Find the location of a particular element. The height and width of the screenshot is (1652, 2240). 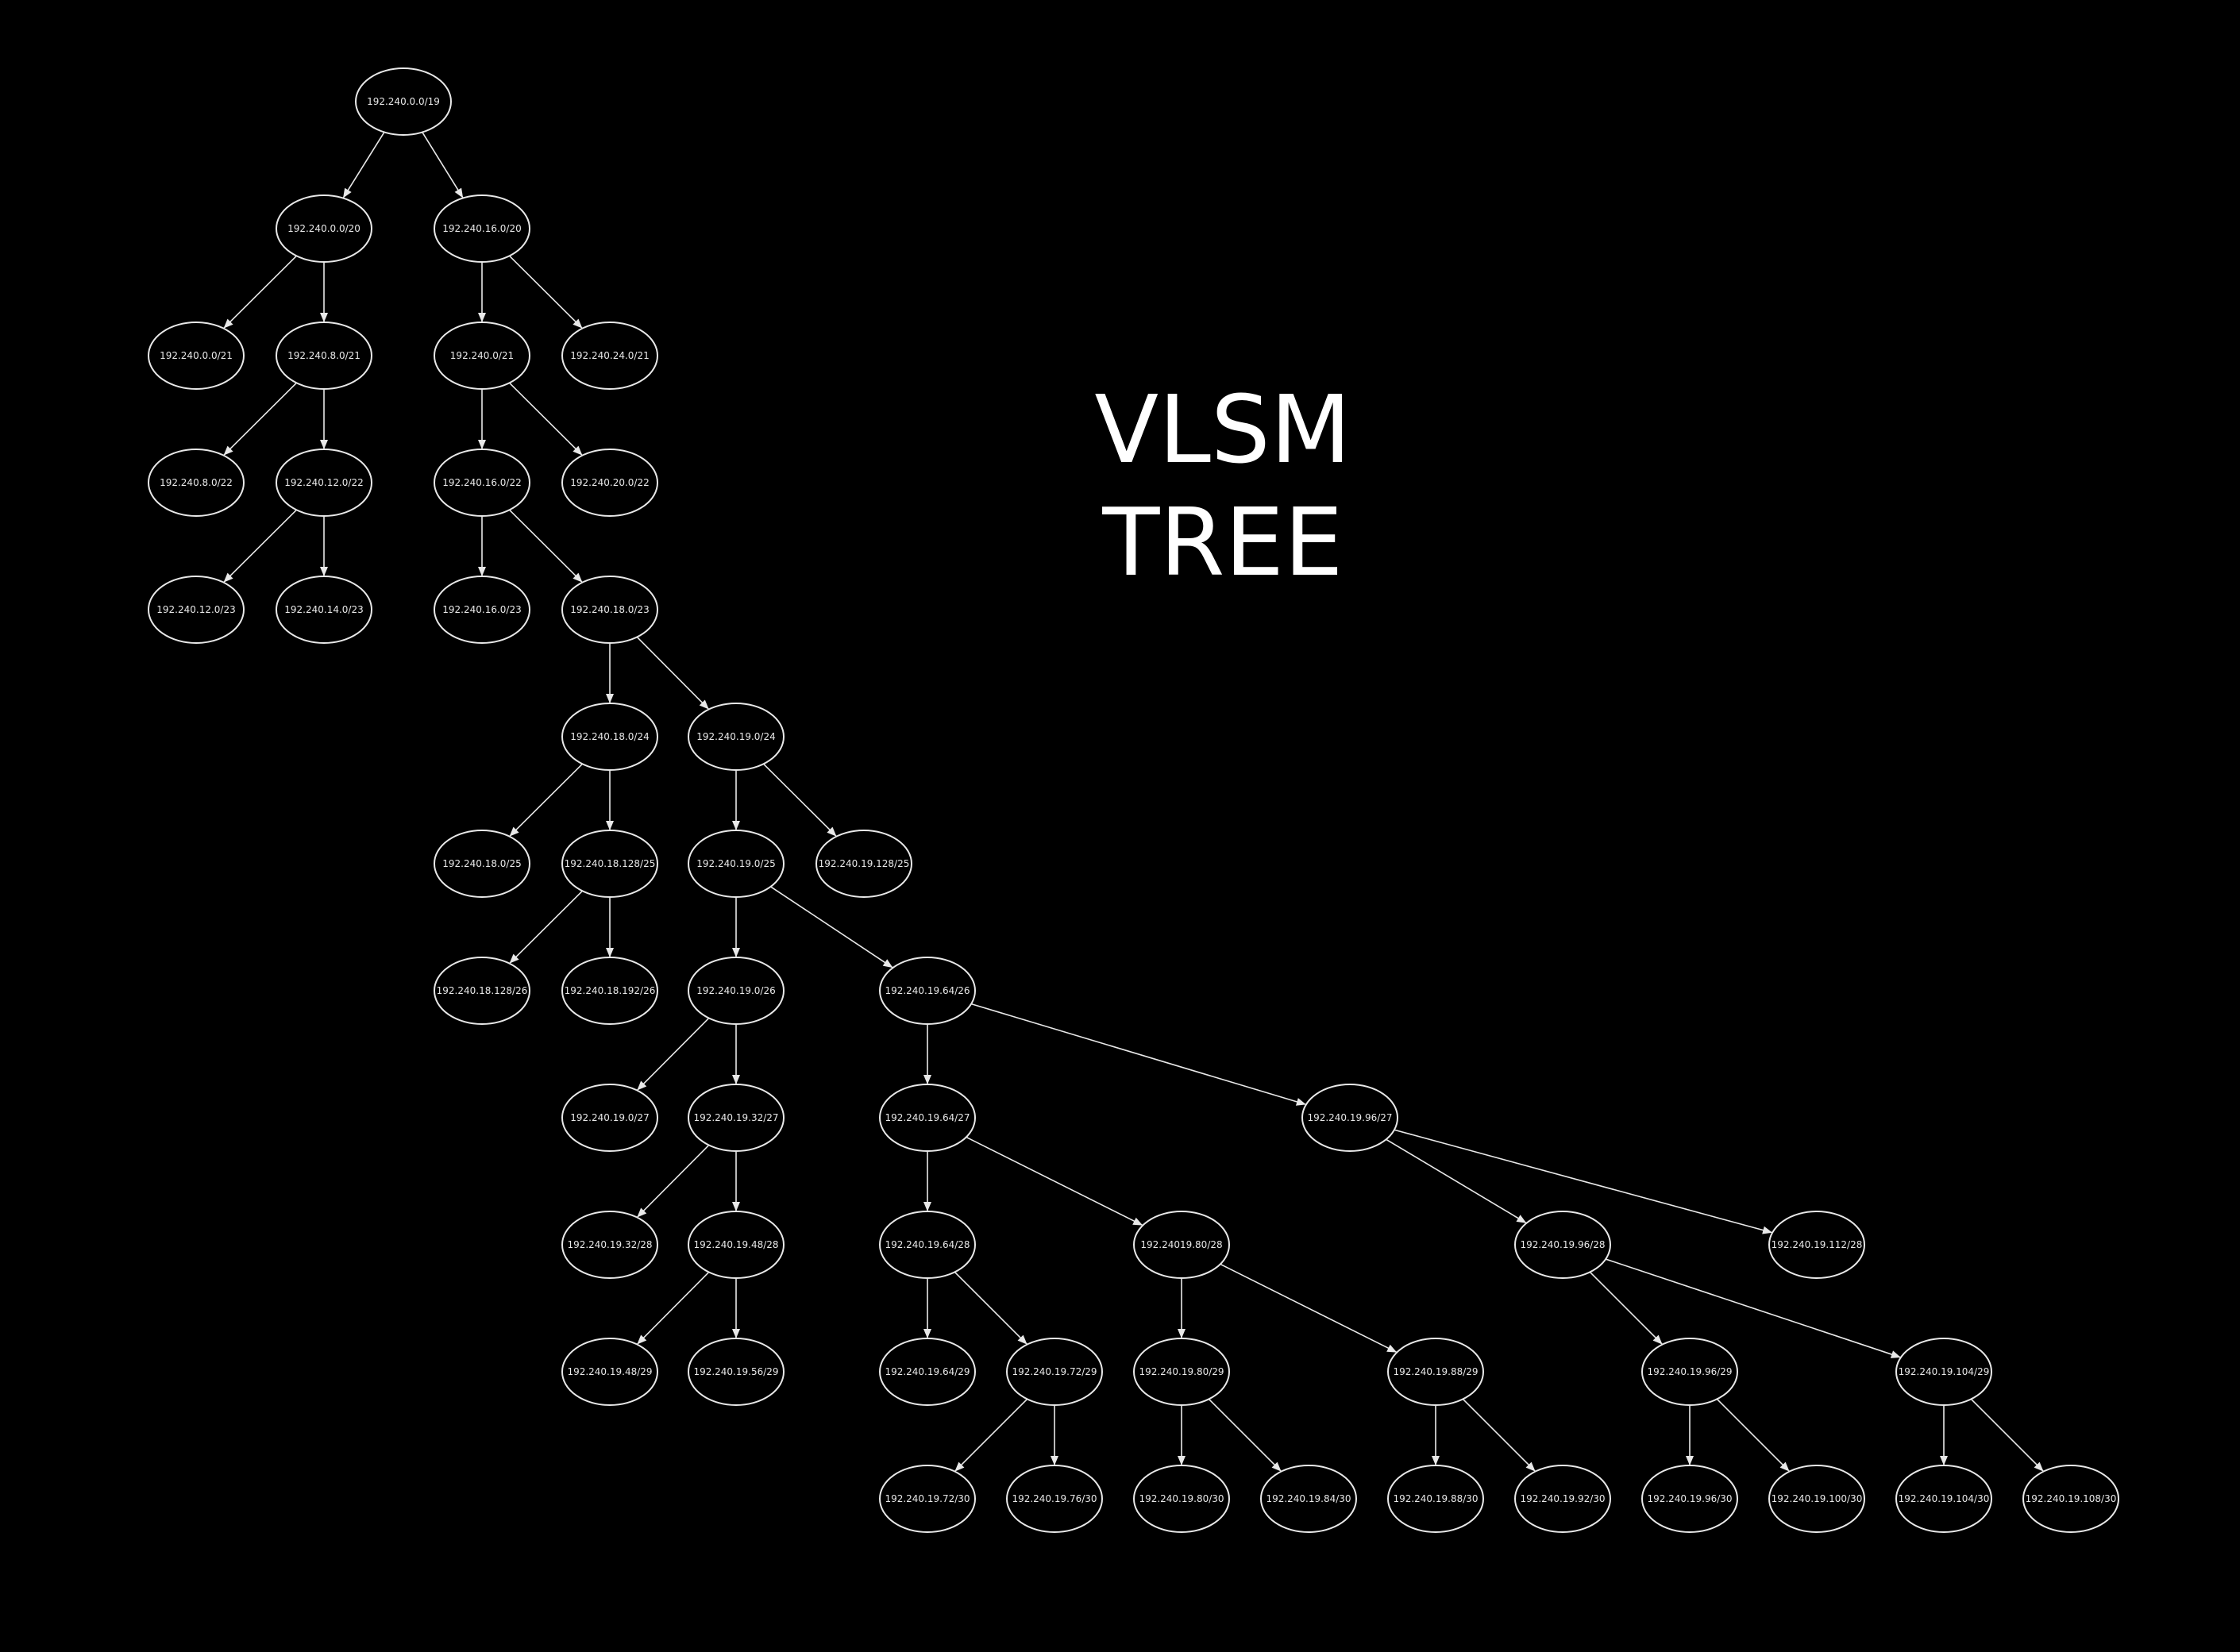

edge-n0-n1 is located at coordinates (363, 165).